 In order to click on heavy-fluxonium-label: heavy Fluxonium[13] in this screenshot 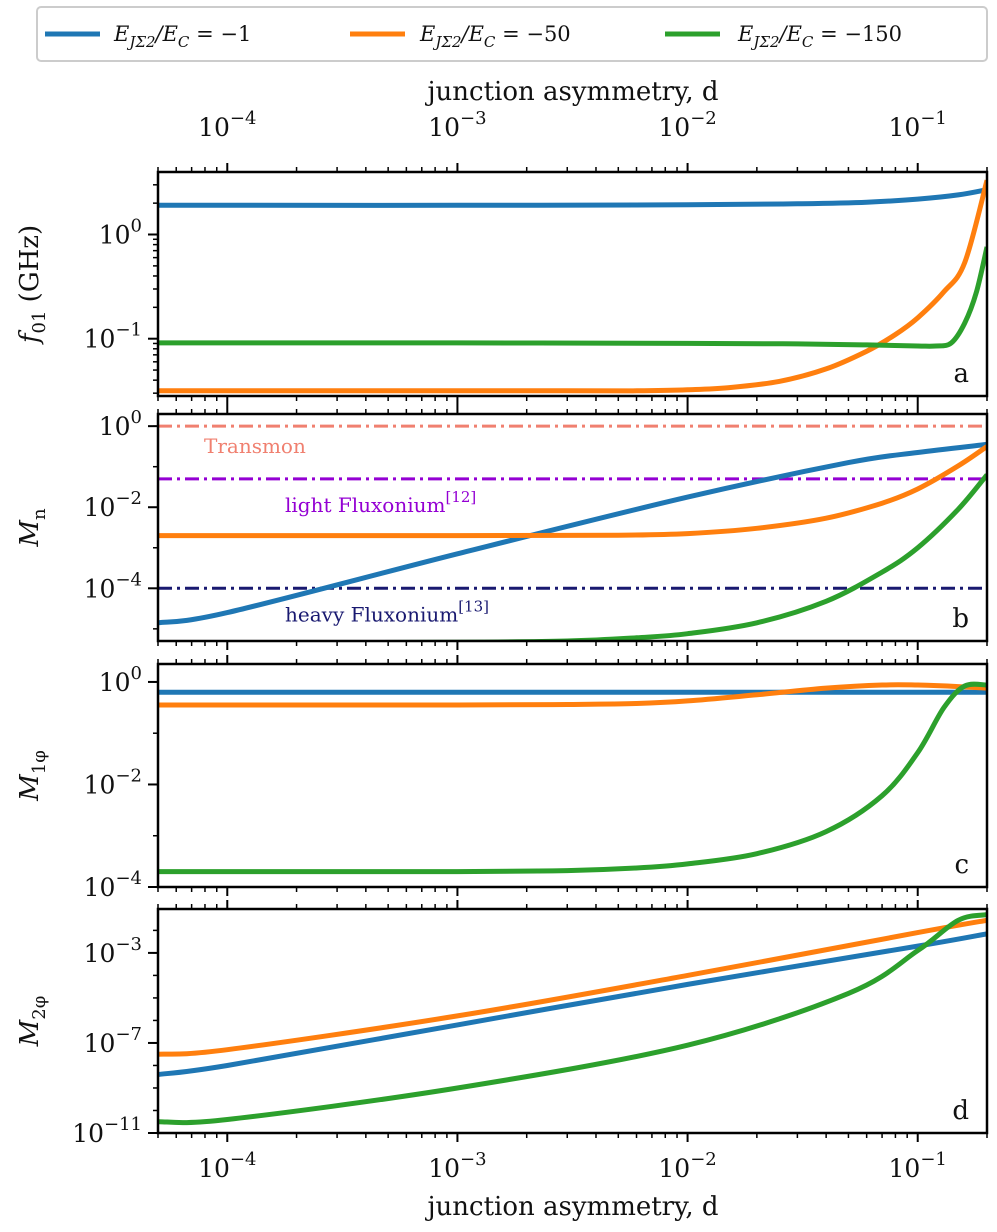, I will do `click(387, 611)`.